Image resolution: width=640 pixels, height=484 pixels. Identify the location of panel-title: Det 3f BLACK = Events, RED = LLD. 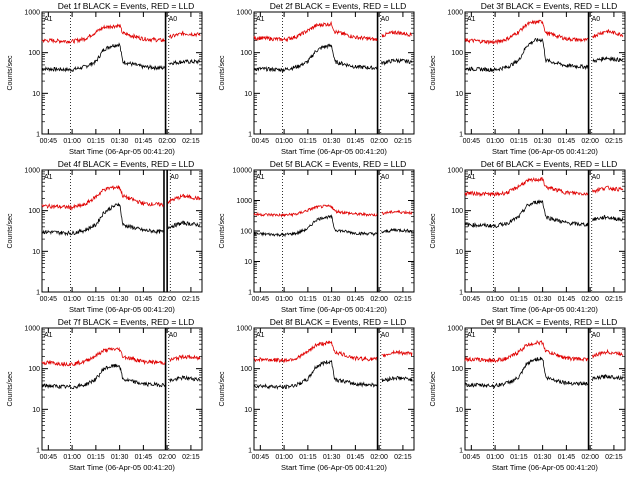
(549, 6).